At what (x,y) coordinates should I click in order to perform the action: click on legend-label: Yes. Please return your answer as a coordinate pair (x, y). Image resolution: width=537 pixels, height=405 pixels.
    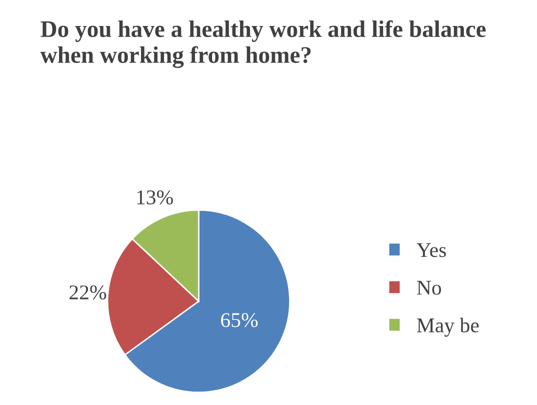
    Looking at the image, I should click on (431, 250).